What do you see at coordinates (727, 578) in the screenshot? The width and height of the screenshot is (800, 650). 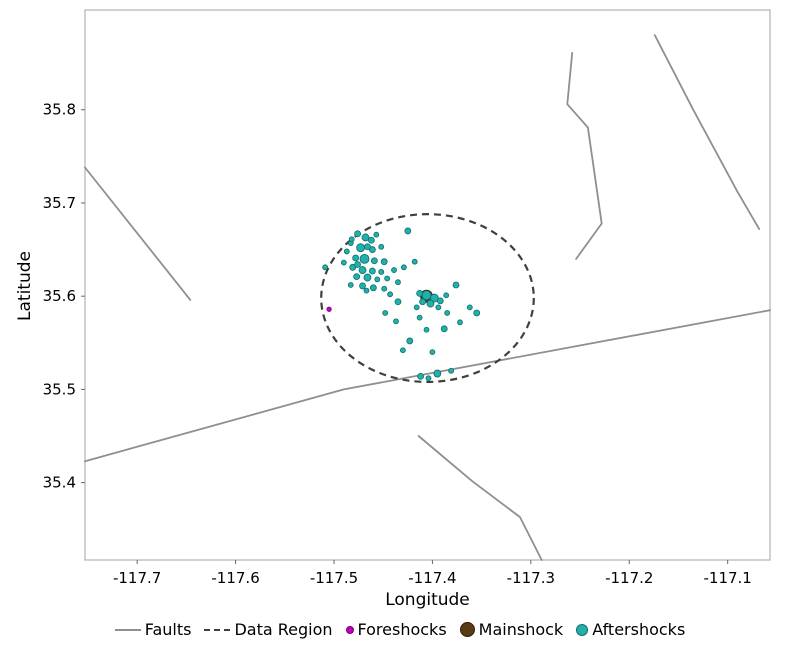 I see `x-tick-label: -117.1` at bounding box center [727, 578].